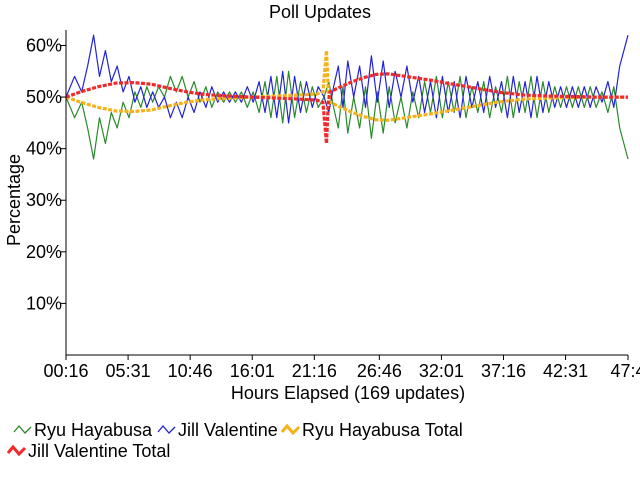 This screenshot has width=640, height=480. What do you see at coordinates (44, 200) in the screenshot?
I see `y-tick-label: 30%` at bounding box center [44, 200].